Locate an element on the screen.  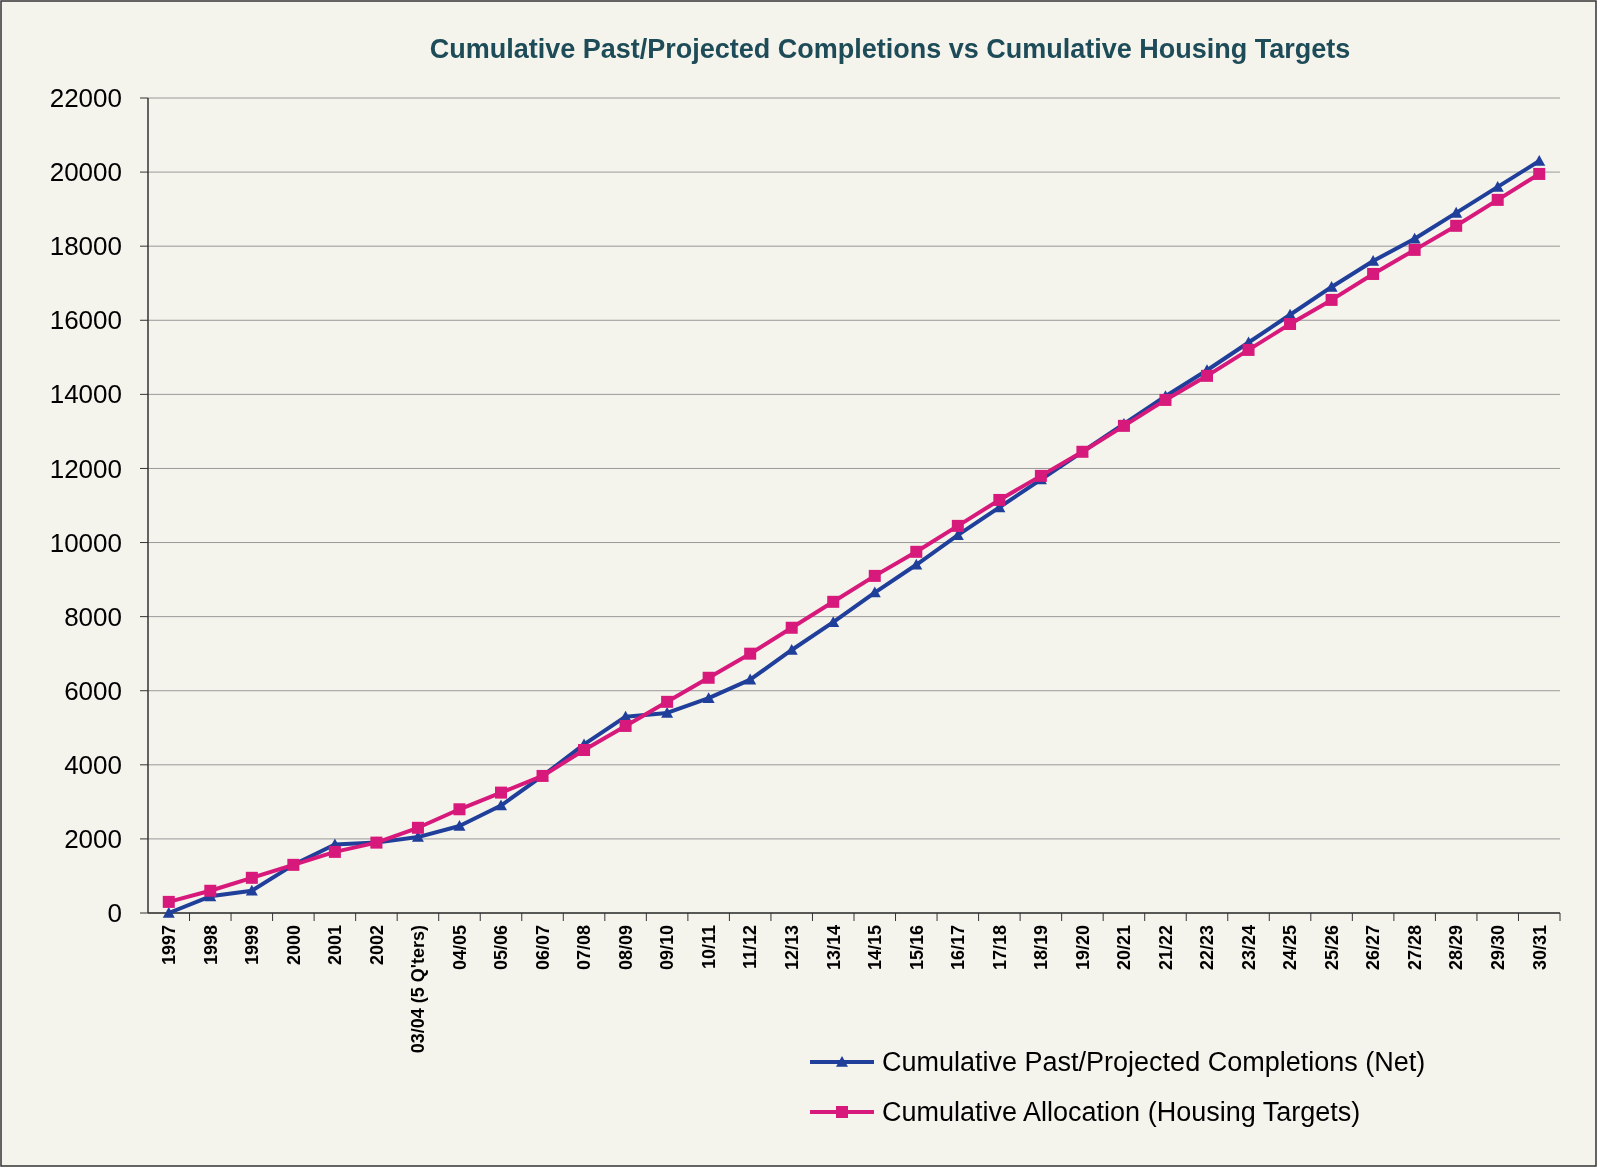
legend-label: Cumulative Allocation (Housing Targets) is located at coordinates (1121, 1112).